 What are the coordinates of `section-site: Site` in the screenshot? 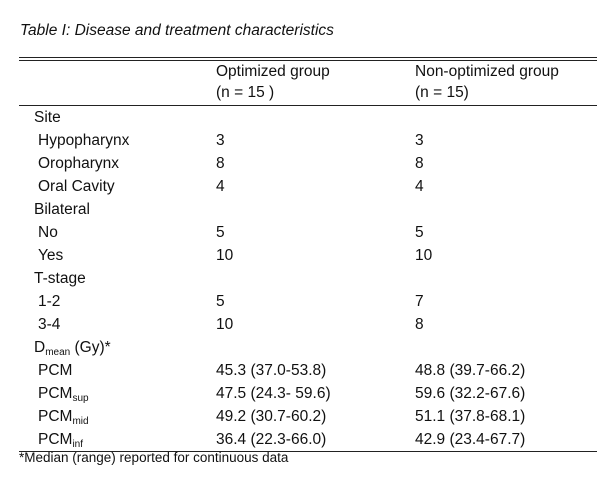 It's located at (308, 117).